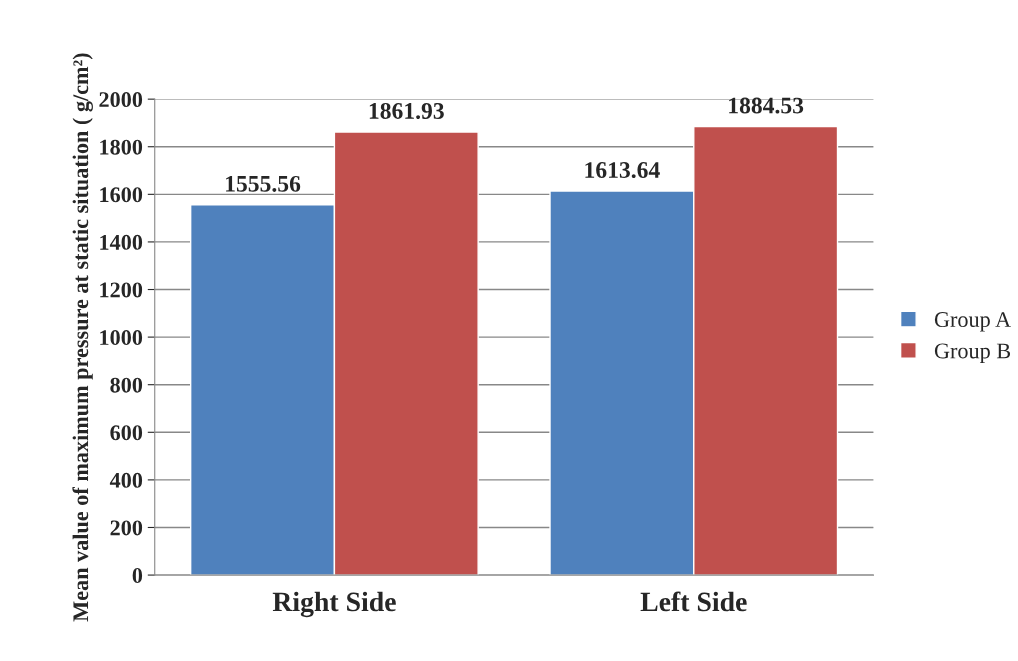 Image resolution: width=1018 pixels, height=661 pixels. What do you see at coordinates (334, 604) in the screenshot?
I see `x-tick-label: Right Side` at bounding box center [334, 604].